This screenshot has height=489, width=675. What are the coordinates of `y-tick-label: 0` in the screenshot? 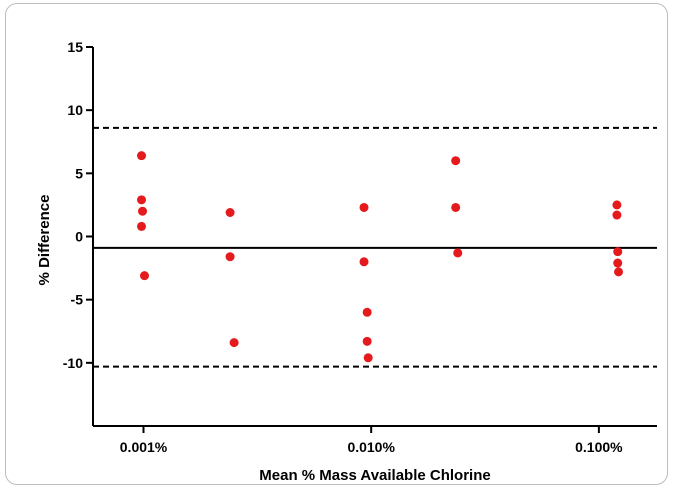 It's located at (79, 237).